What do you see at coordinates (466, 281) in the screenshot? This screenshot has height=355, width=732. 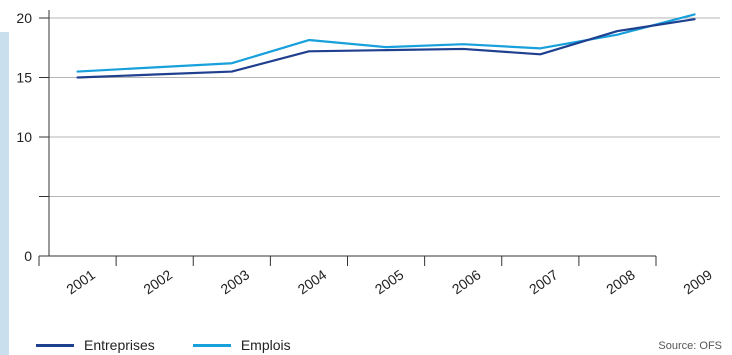 I see `x-tick-label-2006: 2006` at bounding box center [466, 281].